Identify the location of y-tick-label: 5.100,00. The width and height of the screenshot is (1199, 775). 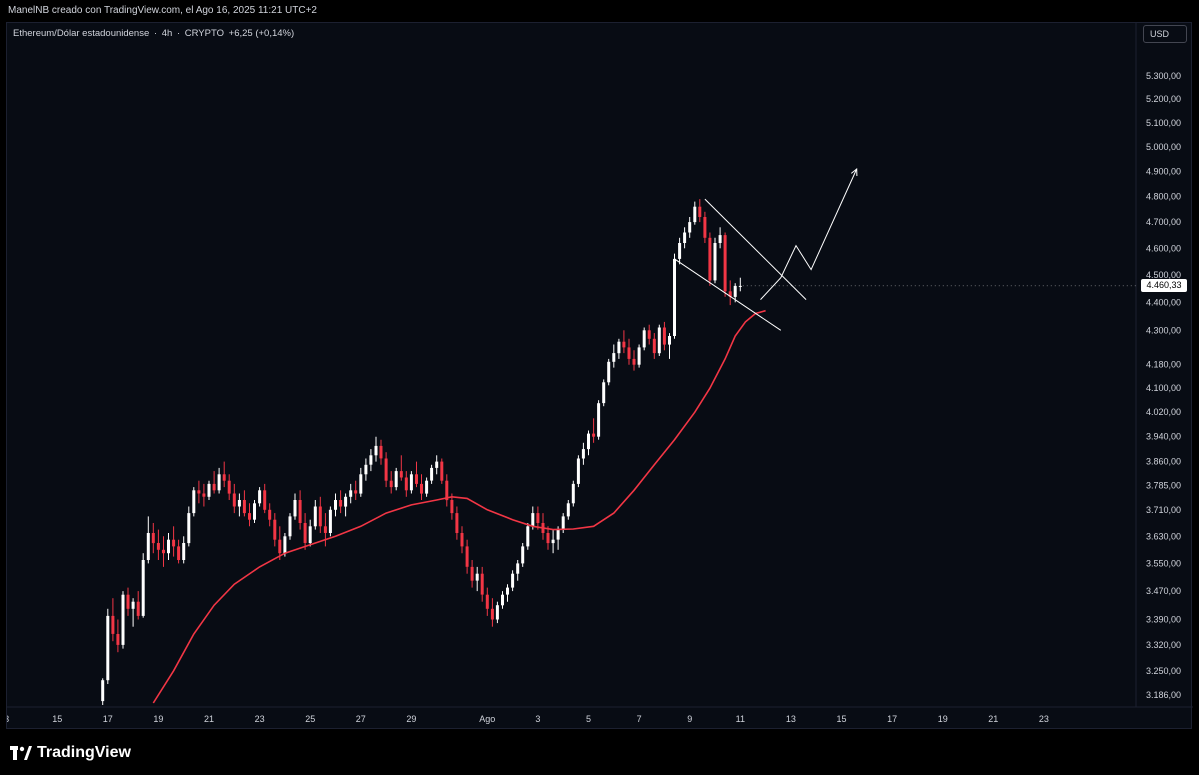
(1163, 123).